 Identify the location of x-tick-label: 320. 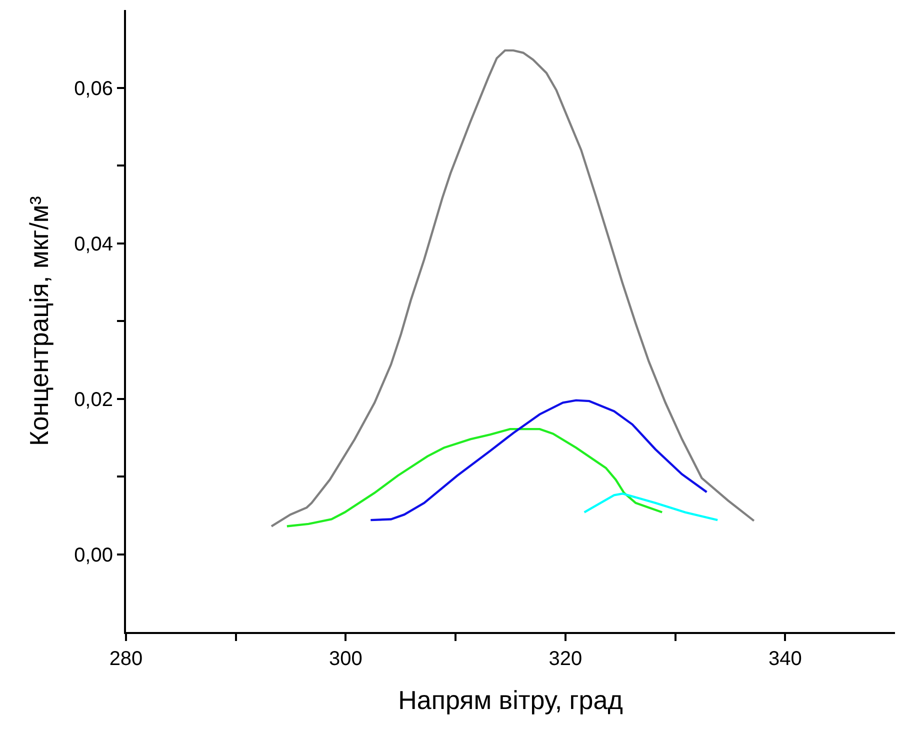
(565, 659).